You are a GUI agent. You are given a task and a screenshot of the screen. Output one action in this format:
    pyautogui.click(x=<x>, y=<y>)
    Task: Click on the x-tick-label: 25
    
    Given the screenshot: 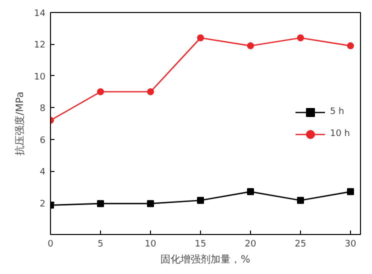 What is the action you would take?
    pyautogui.click(x=300, y=245)
    